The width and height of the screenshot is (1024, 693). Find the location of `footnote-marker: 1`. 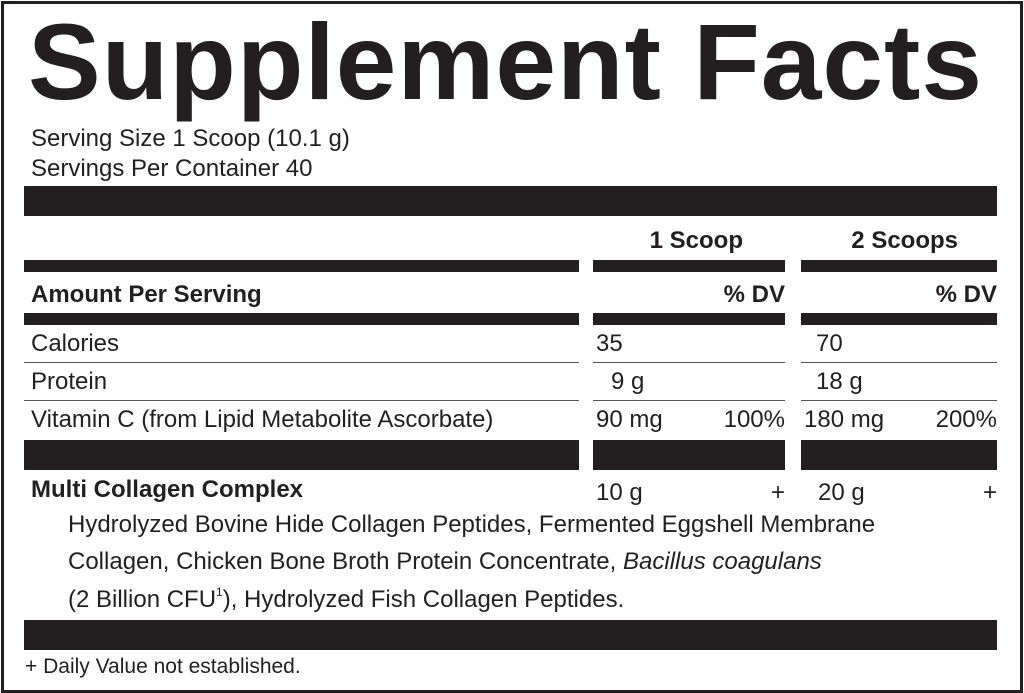

footnote-marker: 1 is located at coordinates (219, 592).